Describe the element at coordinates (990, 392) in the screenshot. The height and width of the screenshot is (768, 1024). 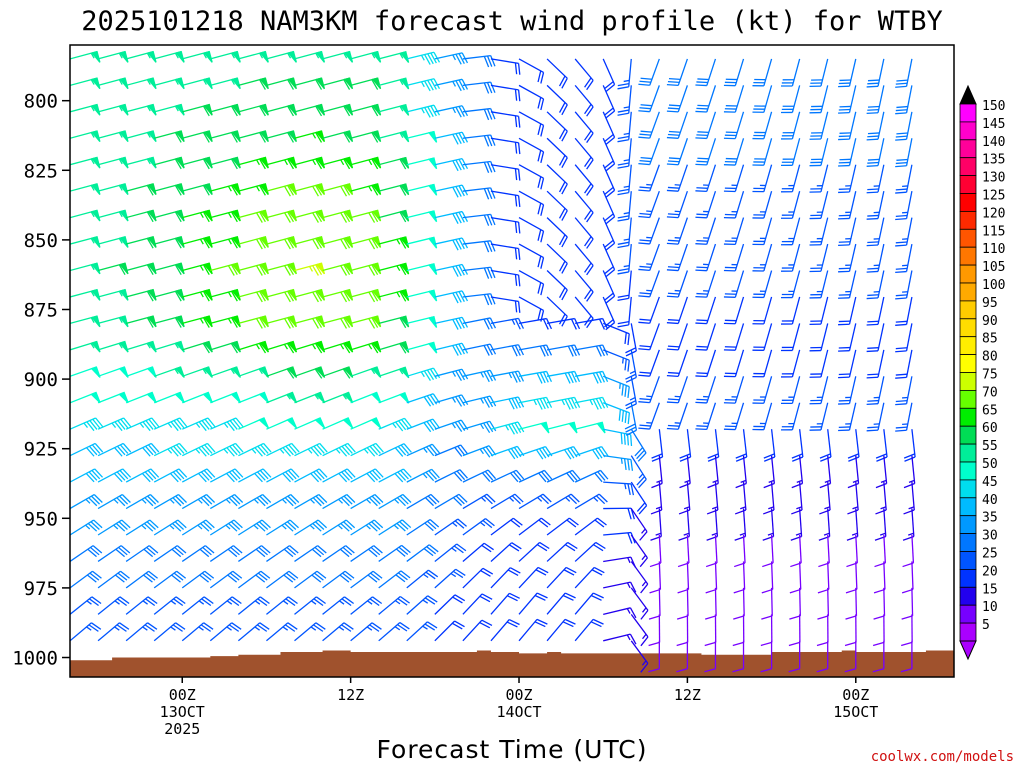
I see `colorbar-label: 70` at that location.